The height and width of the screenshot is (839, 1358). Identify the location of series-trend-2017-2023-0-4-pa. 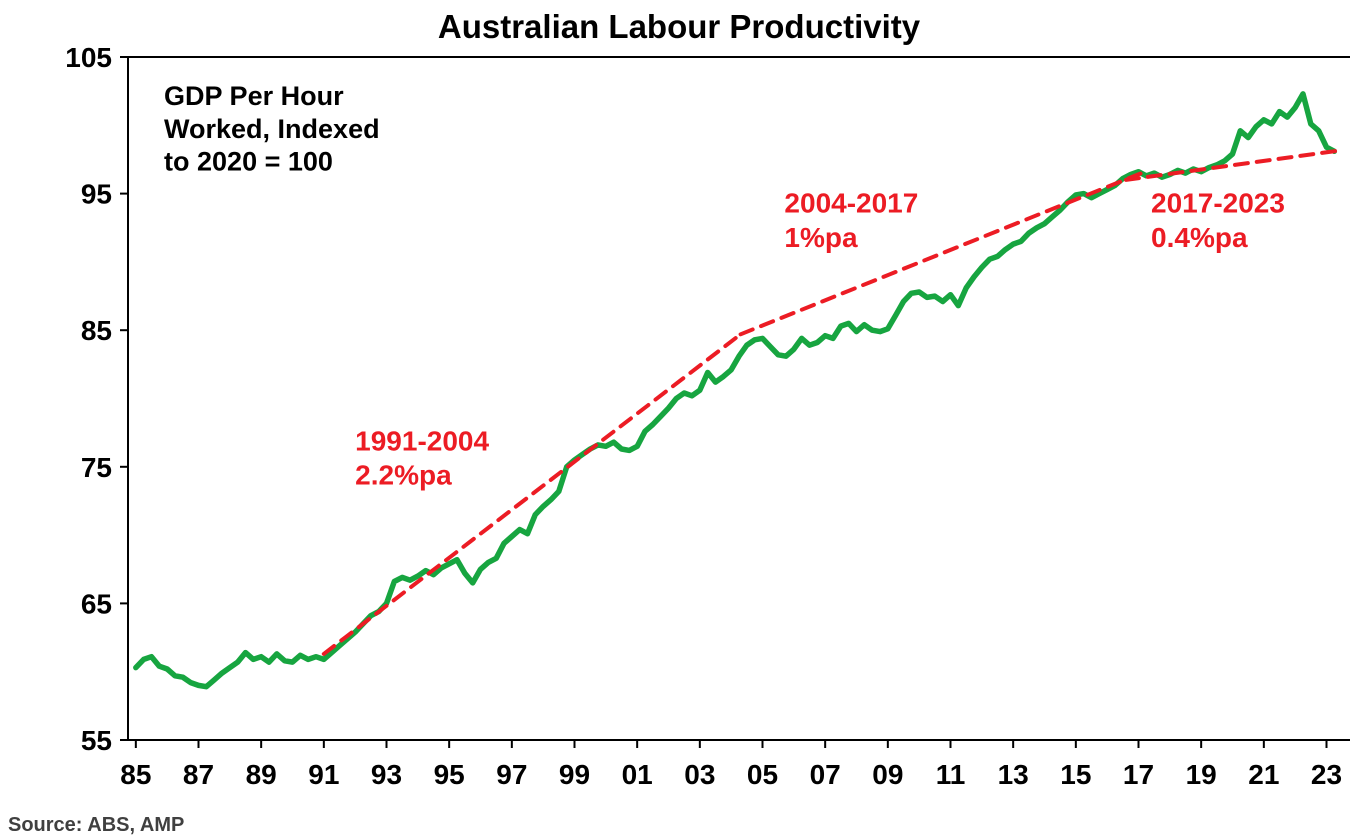
(1235, 164).